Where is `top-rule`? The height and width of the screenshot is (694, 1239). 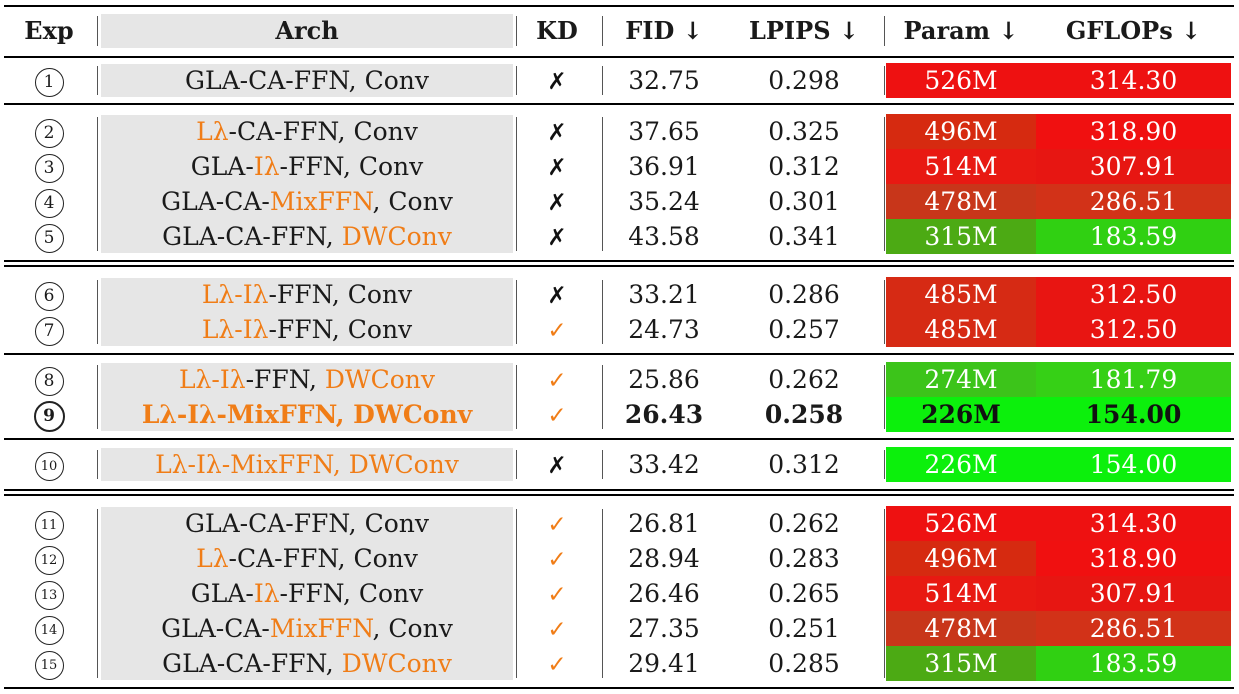
top-rule is located at coordinates (619, 6).